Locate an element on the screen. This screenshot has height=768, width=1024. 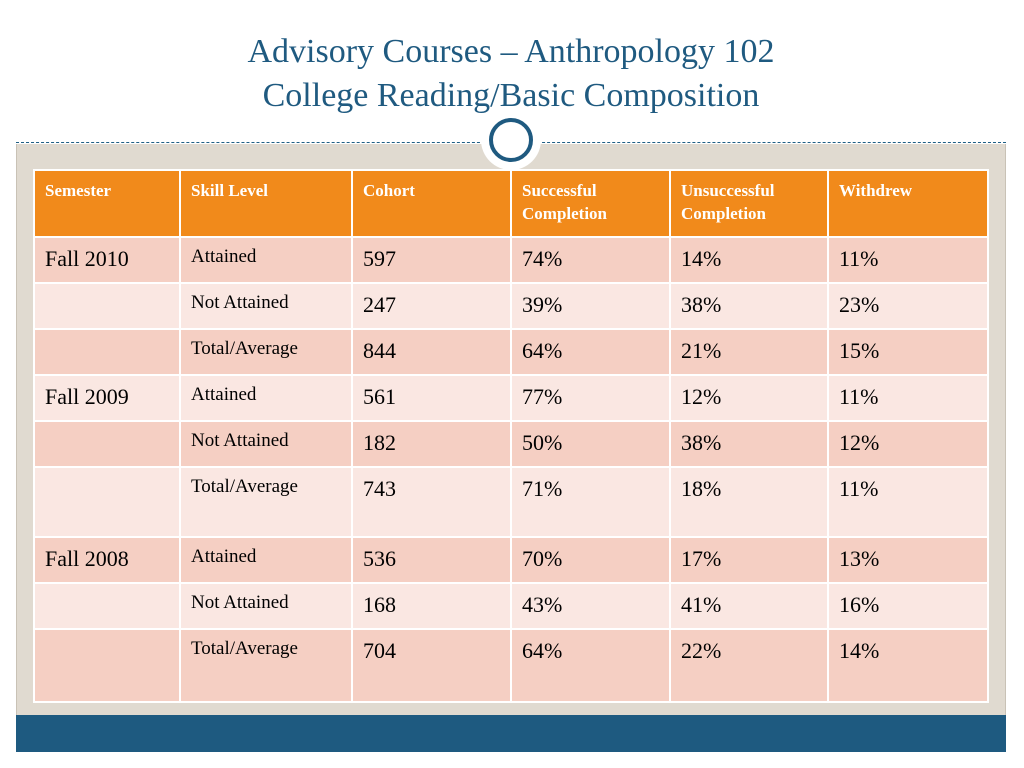
header-unsuccessful-line2: Completion is located at coordinates (723, 213).